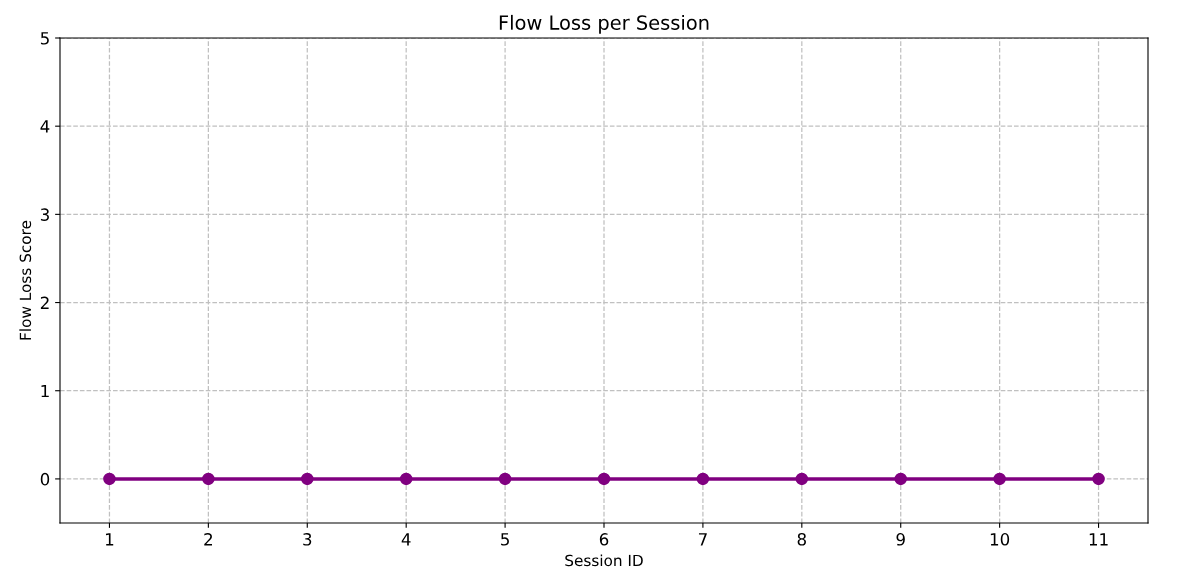 This screenshot has height=578, width=1177. Describe the element at coordinates (604, 560) in the screenshot. I see `x-axis-title: Session ID` at that location.